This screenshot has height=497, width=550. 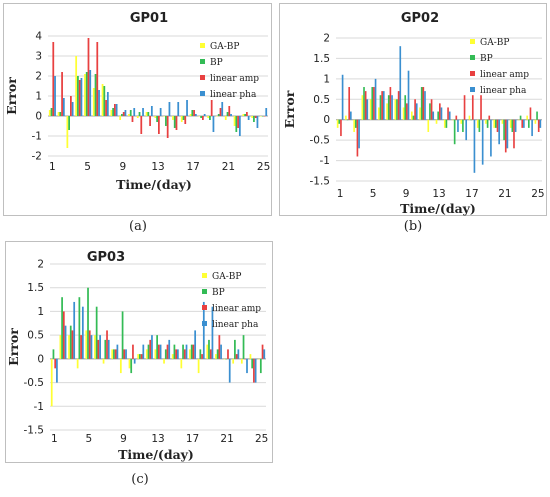 What do you see at coordinates (216, 63) in the screenshot?
I see `legend-label: BP` at bounding box center [216, 63].